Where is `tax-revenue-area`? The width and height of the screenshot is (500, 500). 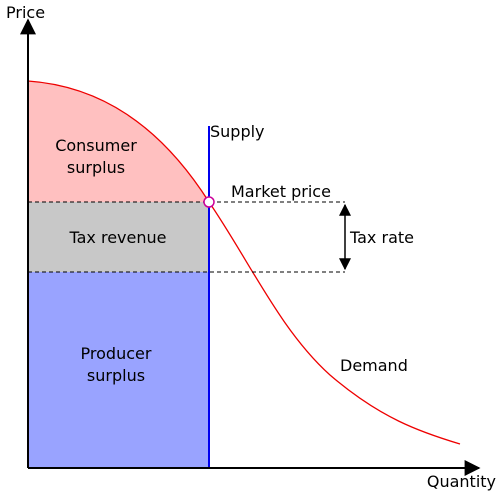
tax-revenue-area is located at coordinates (118, 237).